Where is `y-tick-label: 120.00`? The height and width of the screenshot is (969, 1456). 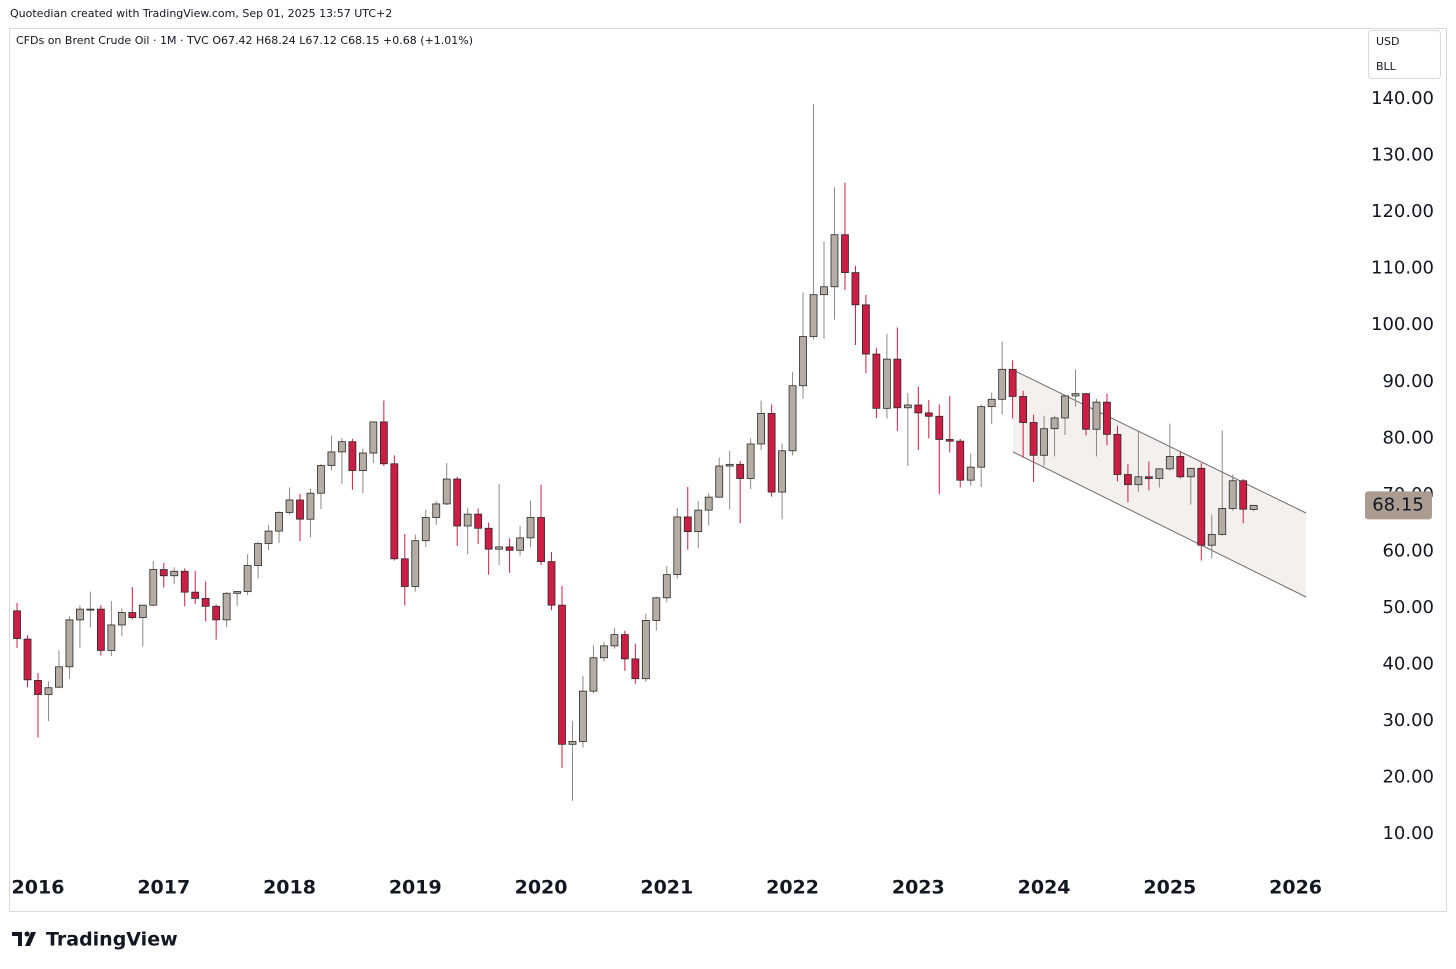
y-tick-label: 120.00 is located at coordinates (1402, 211).